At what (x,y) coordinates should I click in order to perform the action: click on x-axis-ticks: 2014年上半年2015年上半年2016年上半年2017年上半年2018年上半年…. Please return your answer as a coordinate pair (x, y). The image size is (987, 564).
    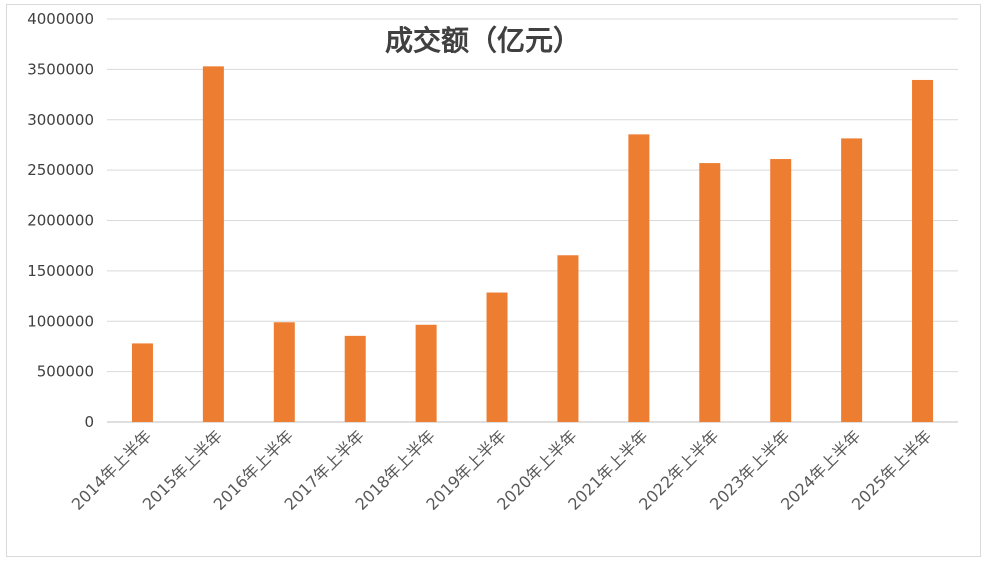
    Looking at the image, I should click on (502, 469).